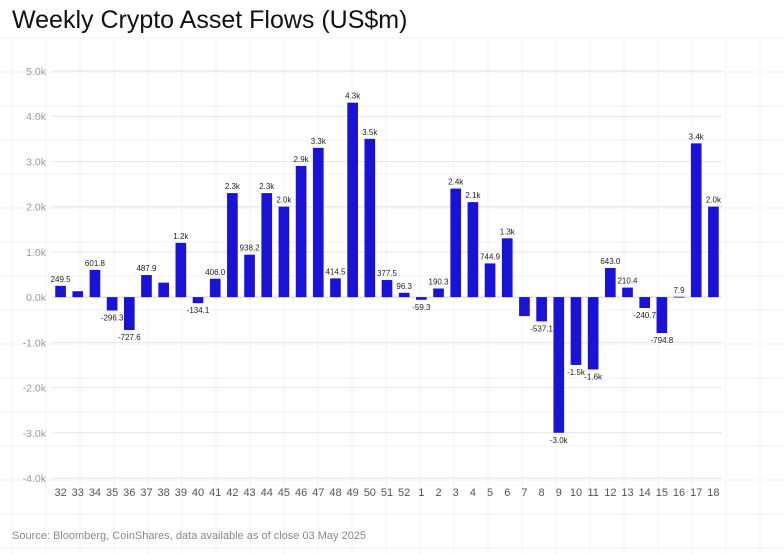 This screenshot has width=784, height=554. What do you see at coordinates (60, 493) in the screenshot?
I see `x-tick-label: 32` at bounding box center [60, 493].